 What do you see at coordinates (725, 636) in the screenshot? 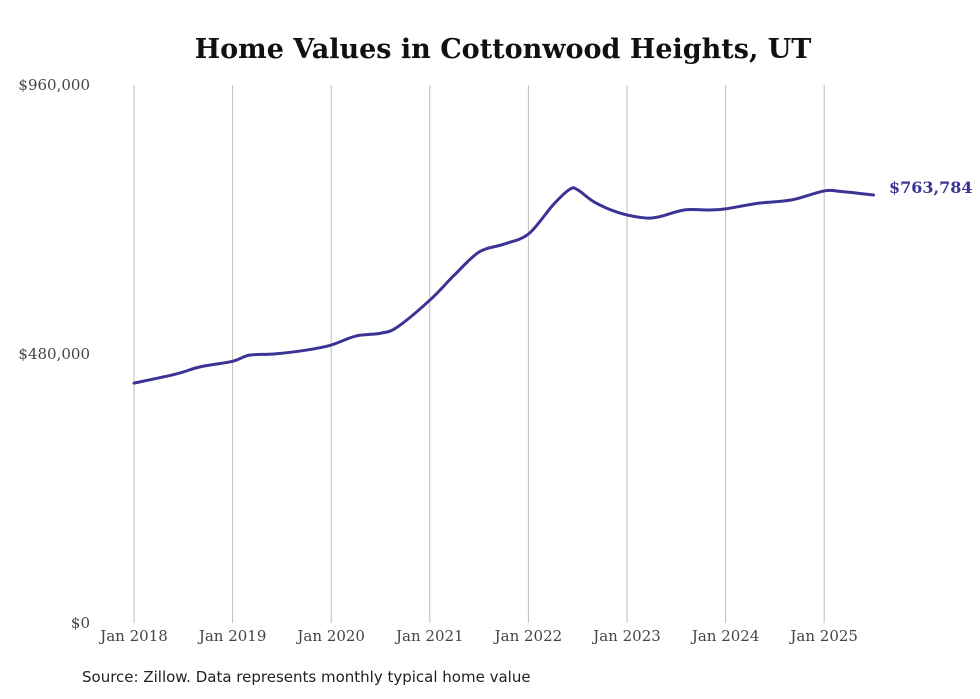
I see `x-tick-label: Jan 2024` at bounding box center [725, 636].